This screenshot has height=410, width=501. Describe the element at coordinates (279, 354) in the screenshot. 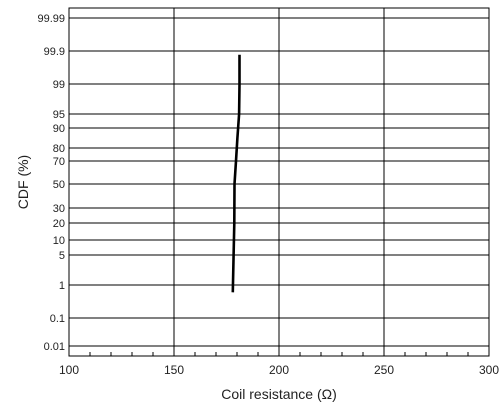

I see `x-minor-ticks` at that location.